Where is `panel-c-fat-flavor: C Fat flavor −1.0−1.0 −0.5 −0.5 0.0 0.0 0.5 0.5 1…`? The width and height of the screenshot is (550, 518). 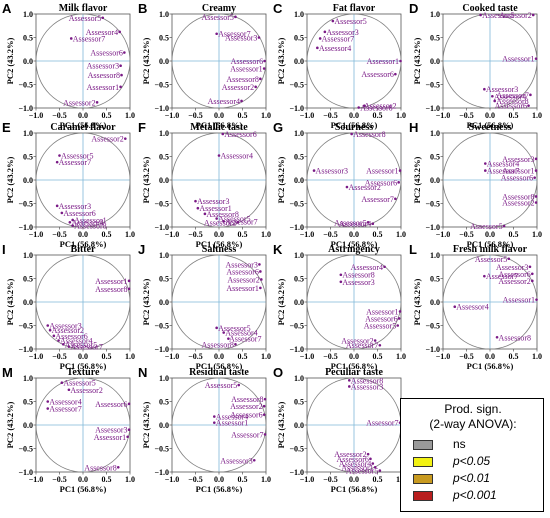
panel-c-fat-flavor: C Fat flavor −1.0−1.0 −0.5 −0.5 0.0 0.0 0.5 0.5 1… is located at coordinates (339, 65).